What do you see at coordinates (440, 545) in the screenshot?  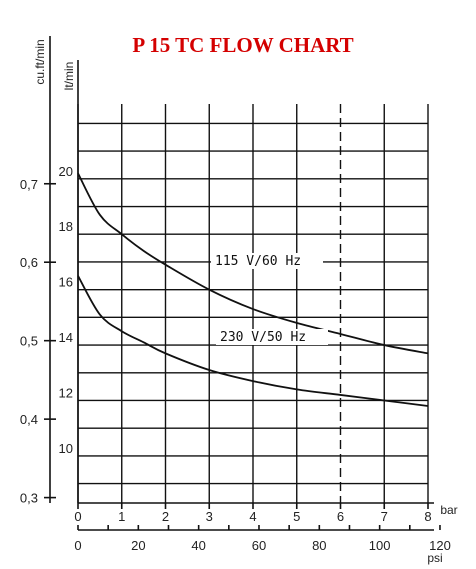 I see `psi-tick-label: 120` at bounding box center [440, 545].